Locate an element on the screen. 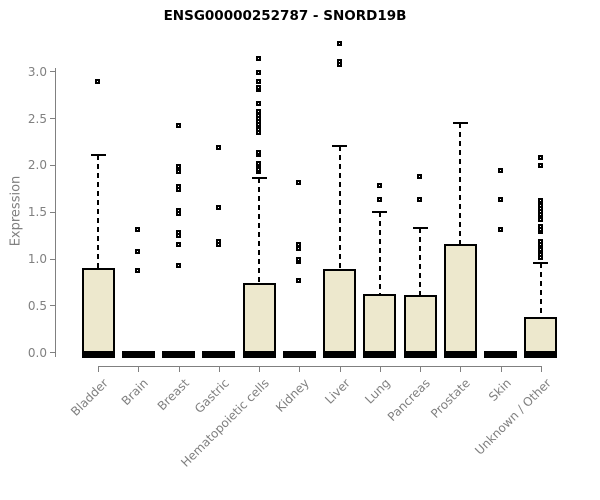 The width and height of the screenshot is (600, 500). x-tick-label: Gastric is located at coordinates (211, 396).